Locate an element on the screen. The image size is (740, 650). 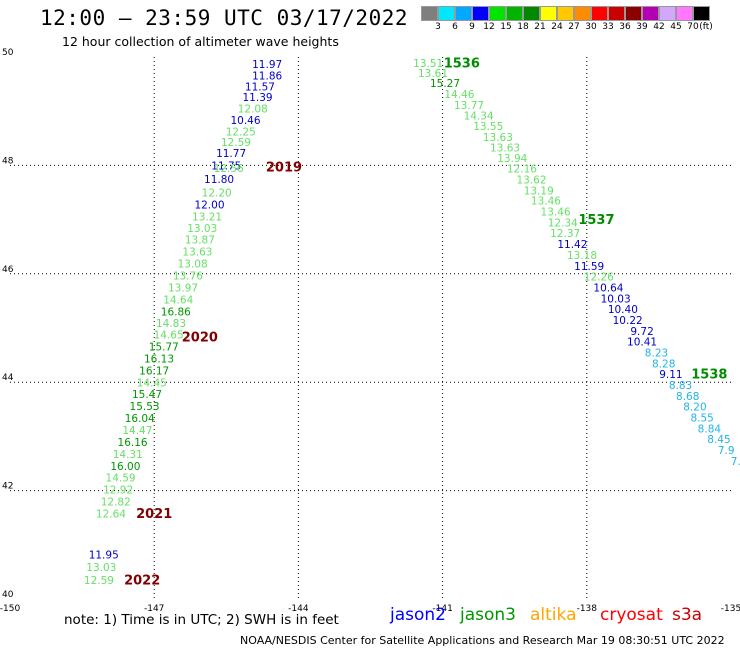
lat-tick-label: 42 is located at coordinates (7, 487).